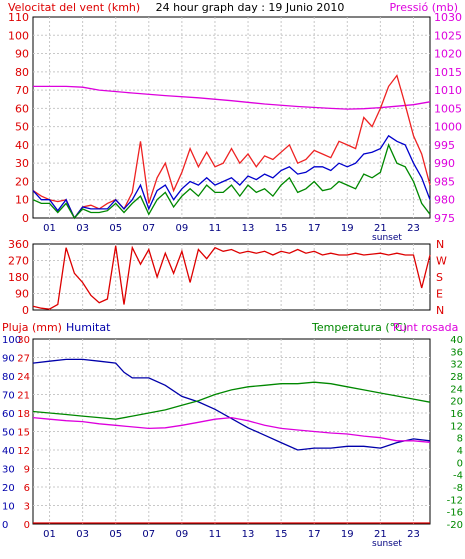  What do you see at coordinates (456, 389) in the screenshot?
I see `temperature-tick: 24` at bounding box center [456, 389].